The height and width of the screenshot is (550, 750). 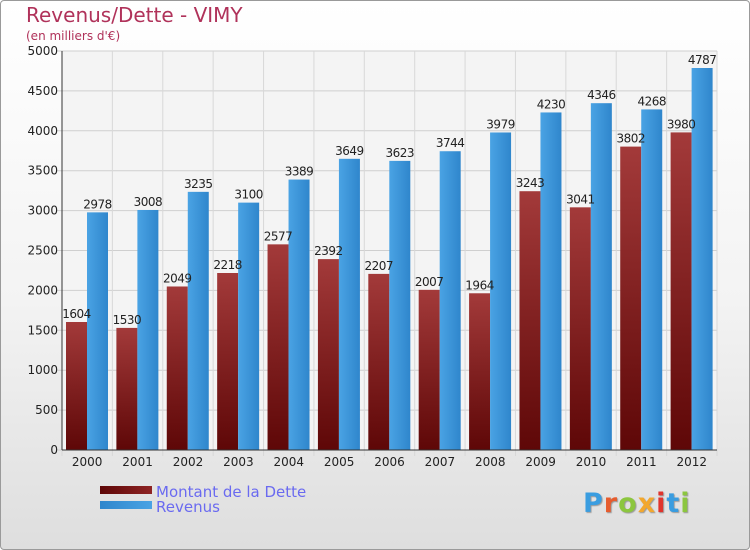 What do you see at coordinates (429, 282) in the screenshot?
I see `value-label-dette: 2007` at bounding box center [429, 282].